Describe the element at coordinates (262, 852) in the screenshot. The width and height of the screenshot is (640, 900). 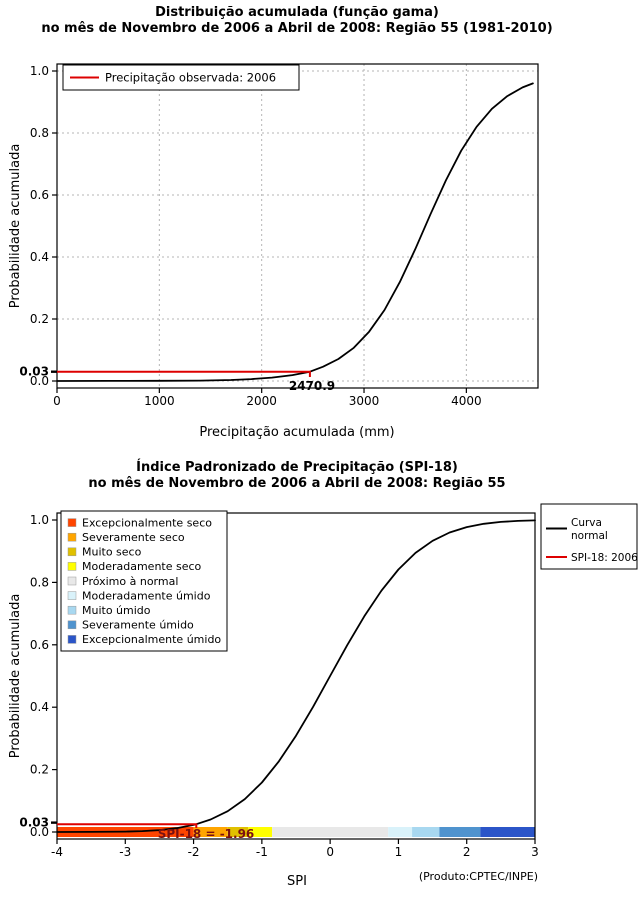
I see `x-tick-label: -1` at that location.